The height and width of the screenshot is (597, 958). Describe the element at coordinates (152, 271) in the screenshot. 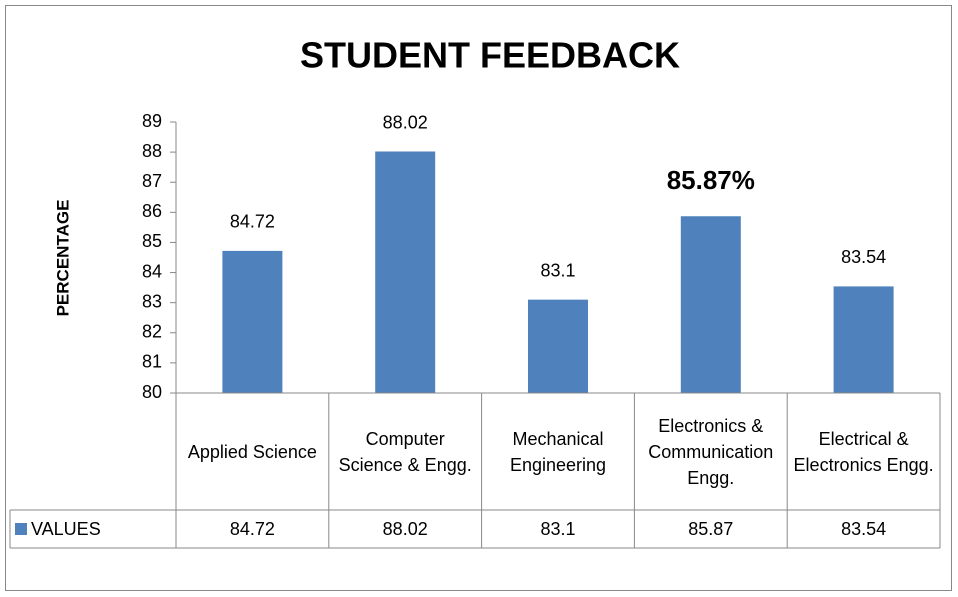

I see `y-tick-label: 84` at that location.